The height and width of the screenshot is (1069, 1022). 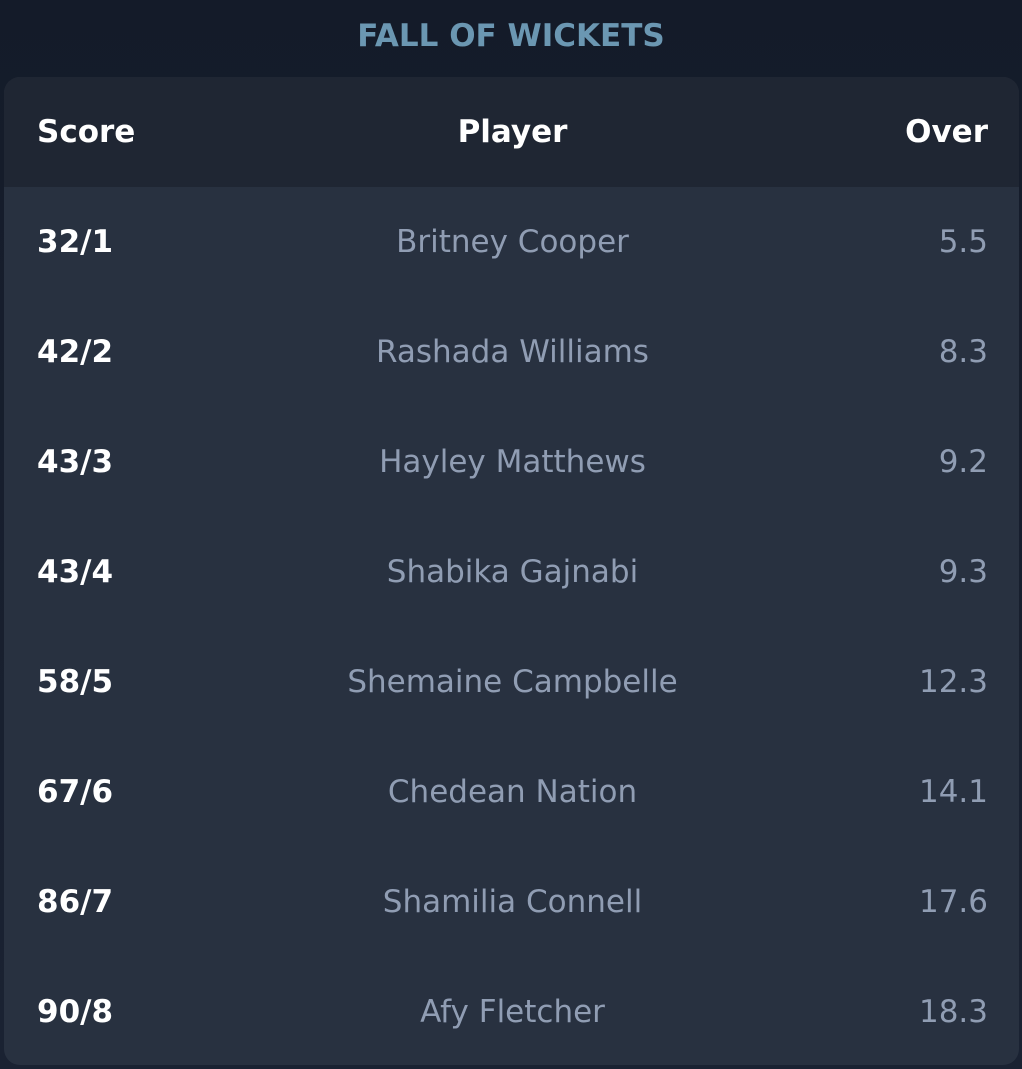 I want to click on row-over: 9.2, so click(x=963, y=462).